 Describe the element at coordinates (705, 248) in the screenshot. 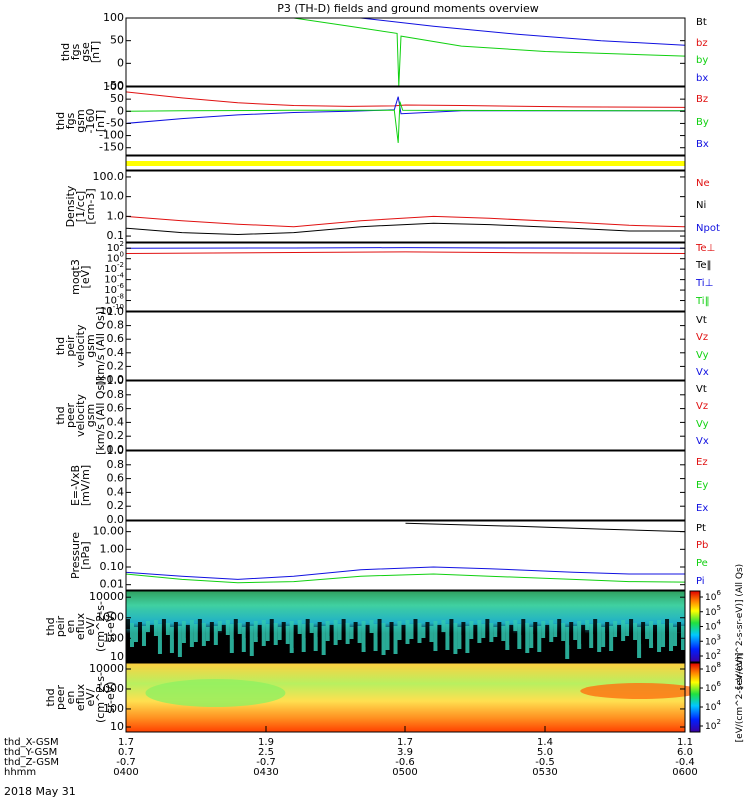

I see `legend-entry-Te⊥: Te⊥` at that location.